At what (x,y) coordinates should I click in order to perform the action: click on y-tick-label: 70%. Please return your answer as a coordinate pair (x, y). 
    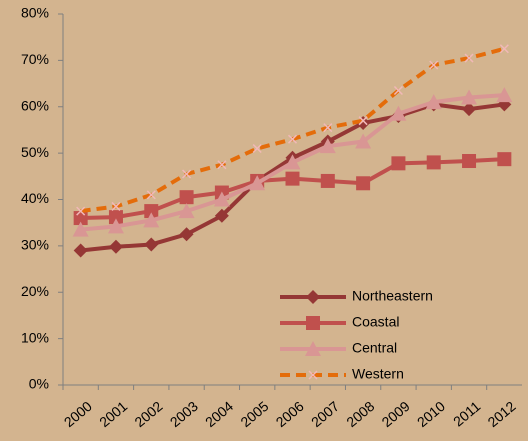
    Looking at the image, I should click on (35, 59).